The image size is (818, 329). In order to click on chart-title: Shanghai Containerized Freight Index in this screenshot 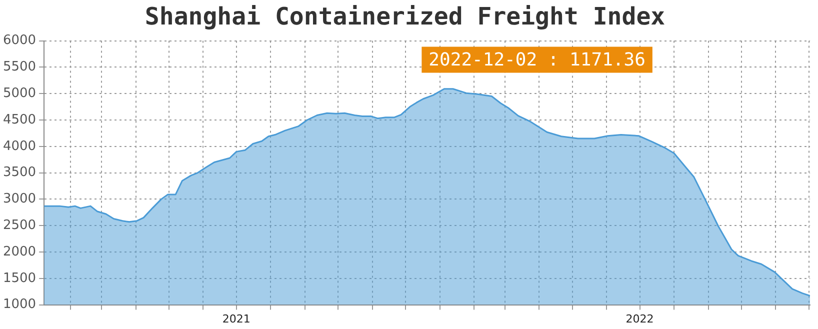, I will do `click(405, 16)`.